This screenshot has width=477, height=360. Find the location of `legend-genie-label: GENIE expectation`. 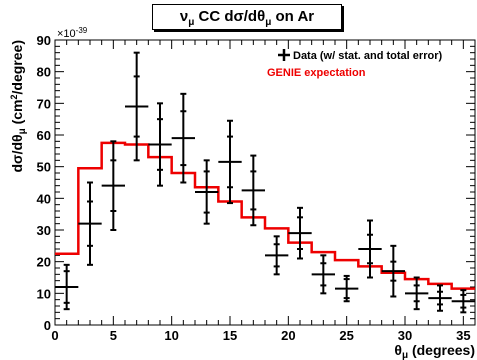

legend-genie-label: GENIE expectation is located at coordinates (316, 73).